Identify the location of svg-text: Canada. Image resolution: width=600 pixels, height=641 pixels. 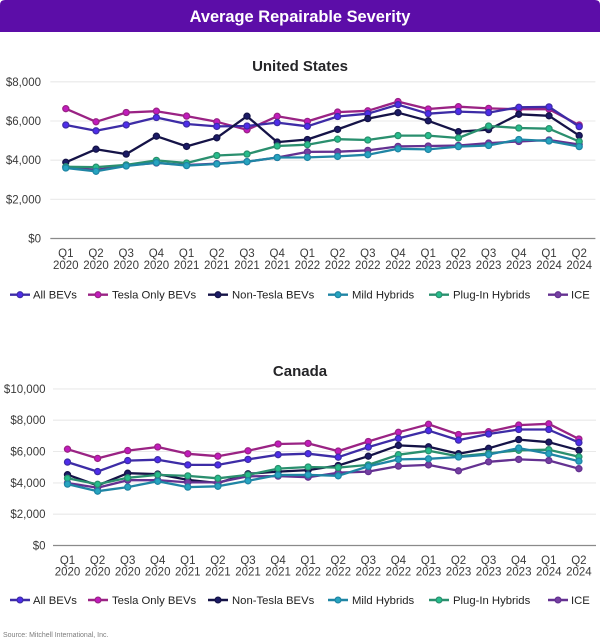
(300, 371).